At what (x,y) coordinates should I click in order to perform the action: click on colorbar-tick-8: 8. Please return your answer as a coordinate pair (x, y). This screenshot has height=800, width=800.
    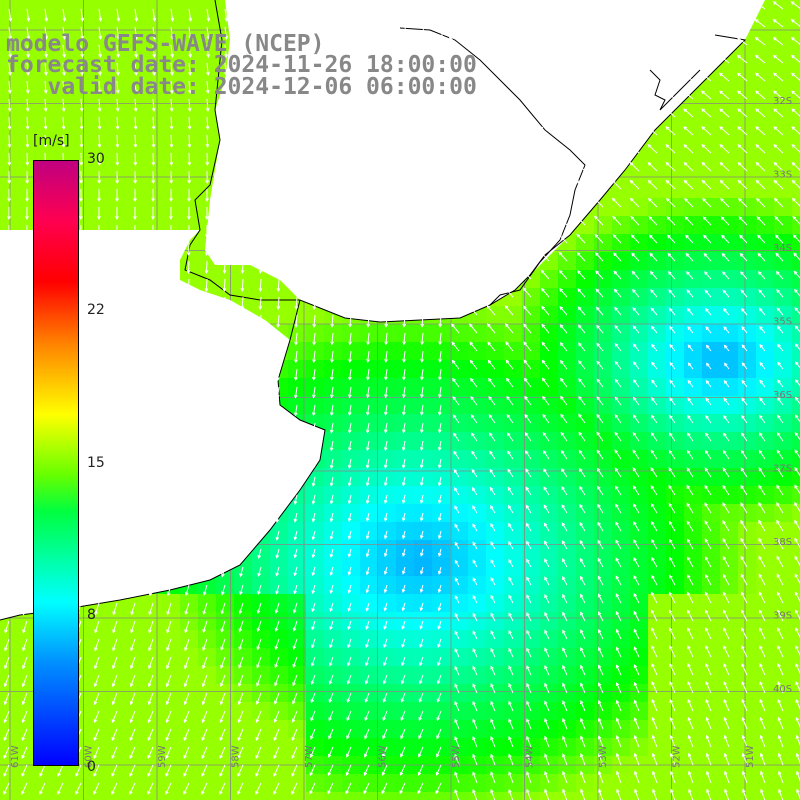
    Looking at the image, I should click on (91, 615).